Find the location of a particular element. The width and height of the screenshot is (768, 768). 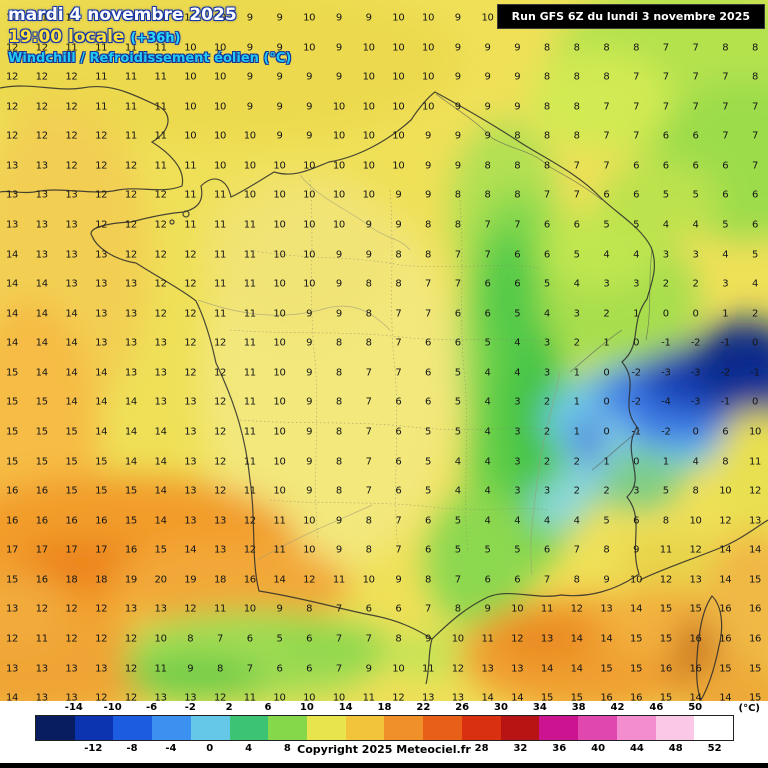

grid-value: 17 is located at coordinates (12, 550).